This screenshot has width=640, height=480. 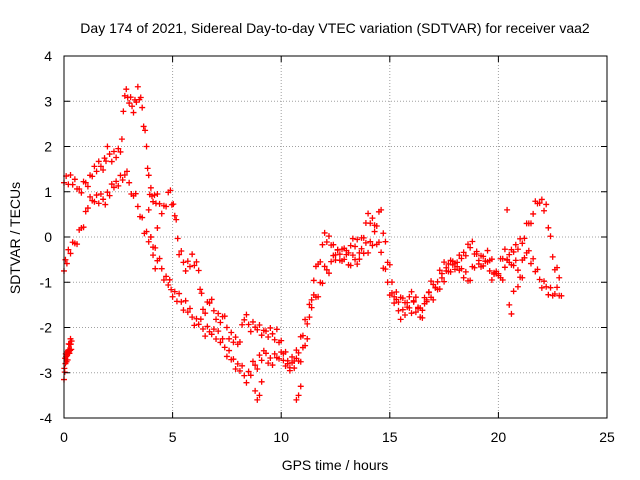 I want to click on y-tick-label: -4, so click(x=46, y=418).